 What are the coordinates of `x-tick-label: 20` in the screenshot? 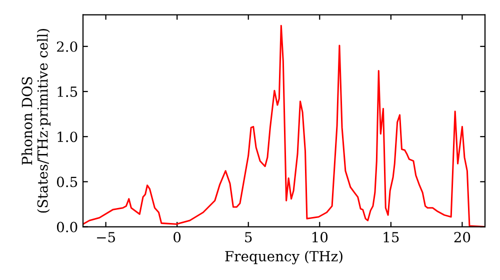 It's located at (462, 237).